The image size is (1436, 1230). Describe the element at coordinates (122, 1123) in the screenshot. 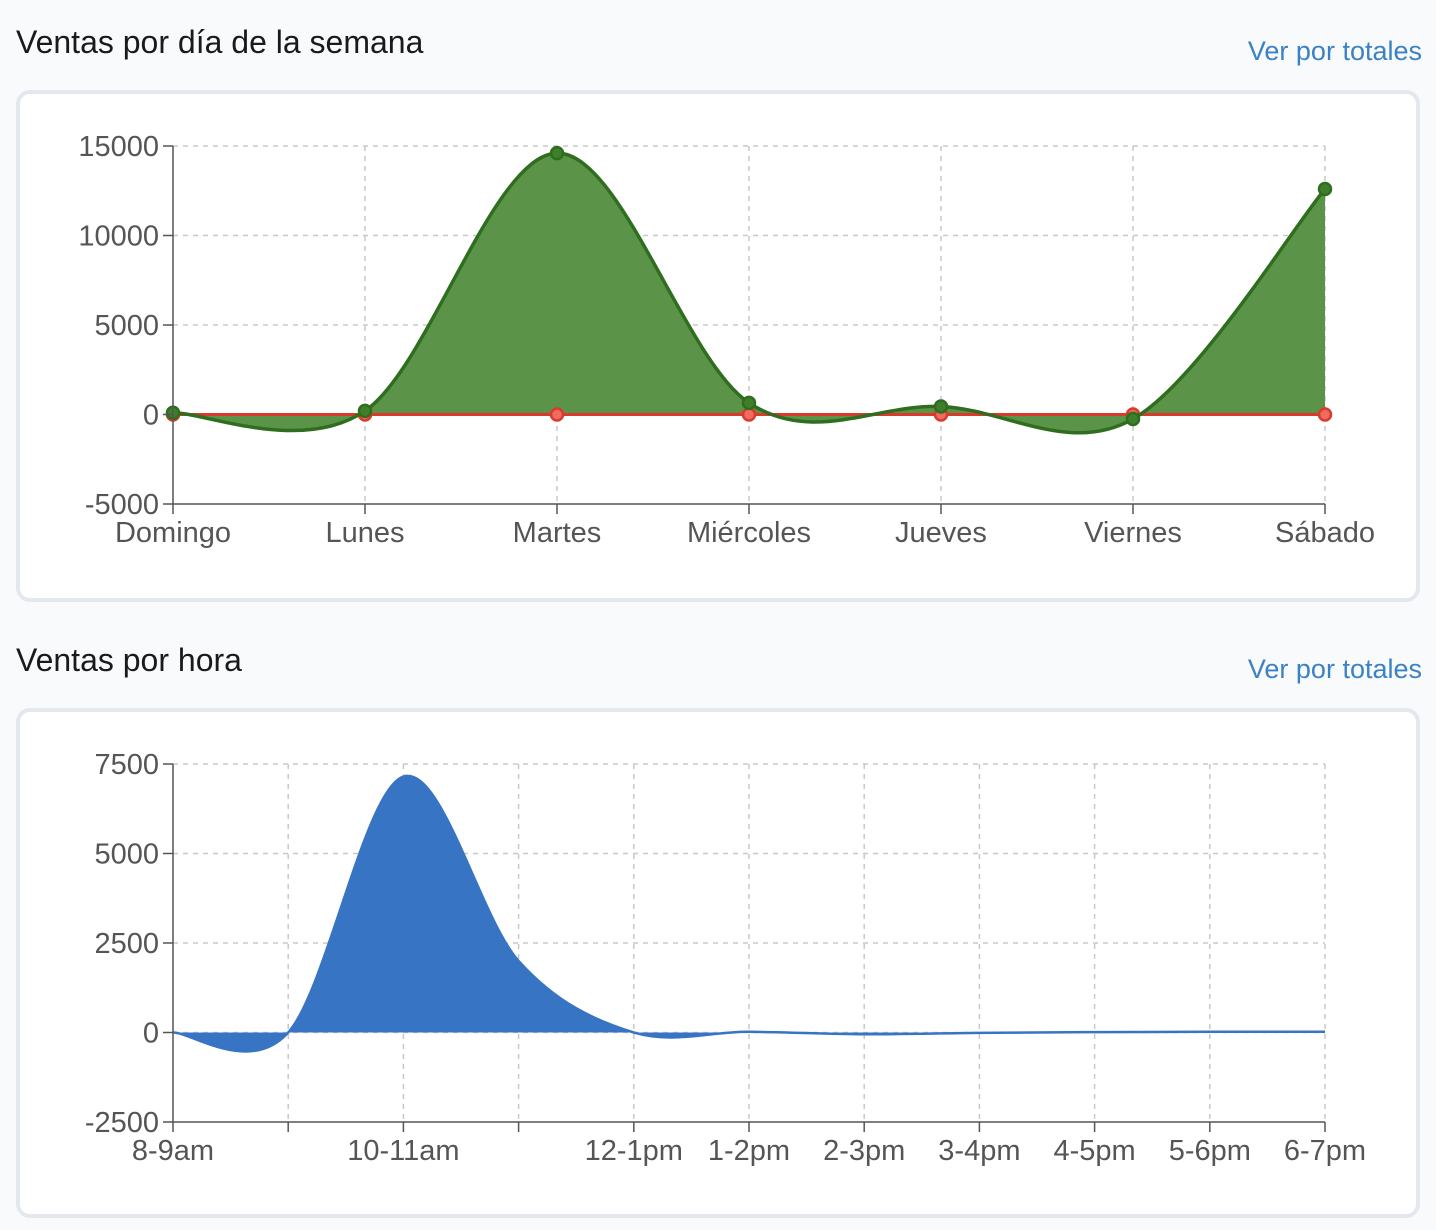

I see `hourly-ytick-label-0: -2500` at that location.